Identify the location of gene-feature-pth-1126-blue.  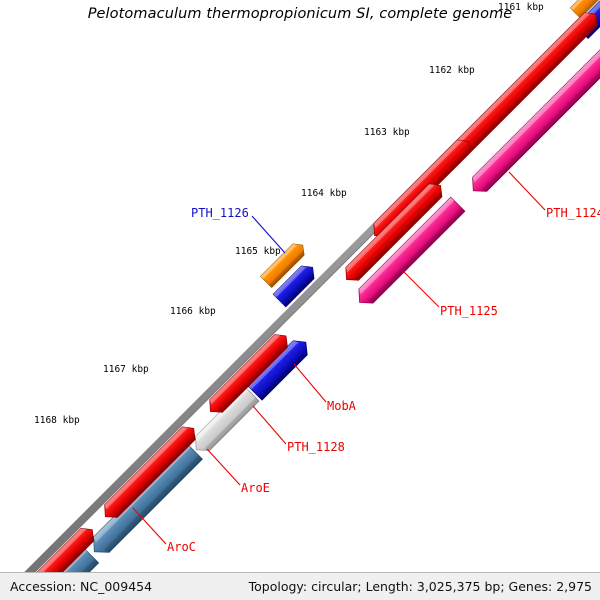
(295, 284).